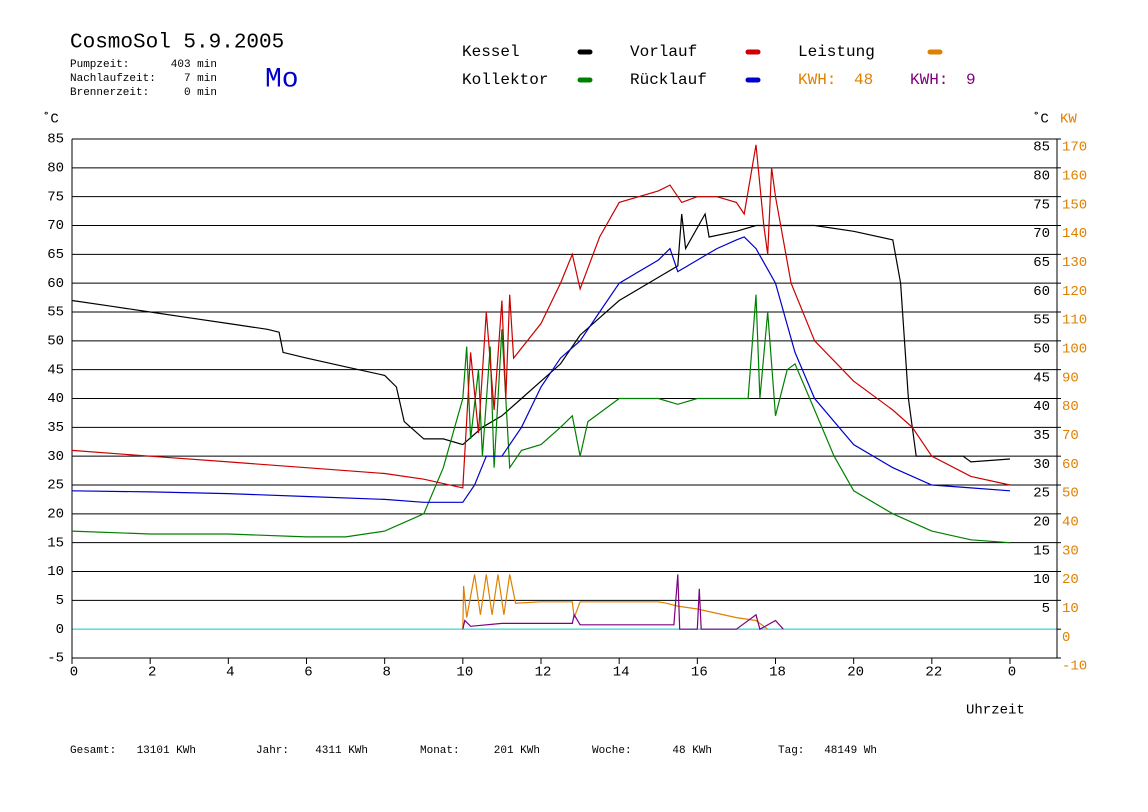  What do you see at coordinates (995, 711) in the screenshot?
I see `x-axis-label: Uhrzeit` at bounding box center [995, 711].